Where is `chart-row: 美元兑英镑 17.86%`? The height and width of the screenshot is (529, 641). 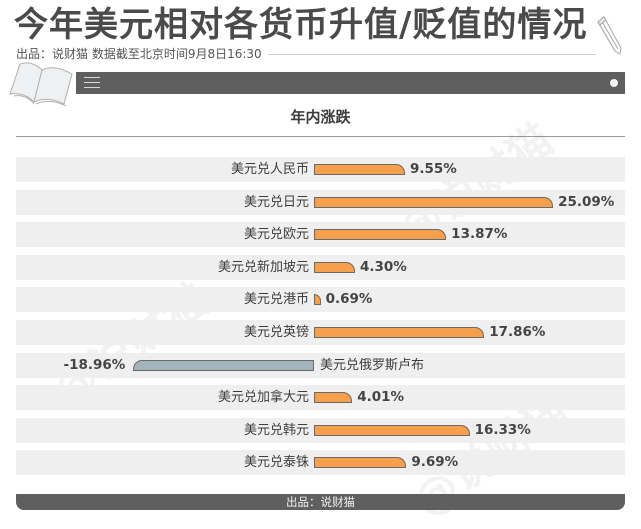
chart-row: 美元兑英镑 17.86% is located at coordinates (320, 332).